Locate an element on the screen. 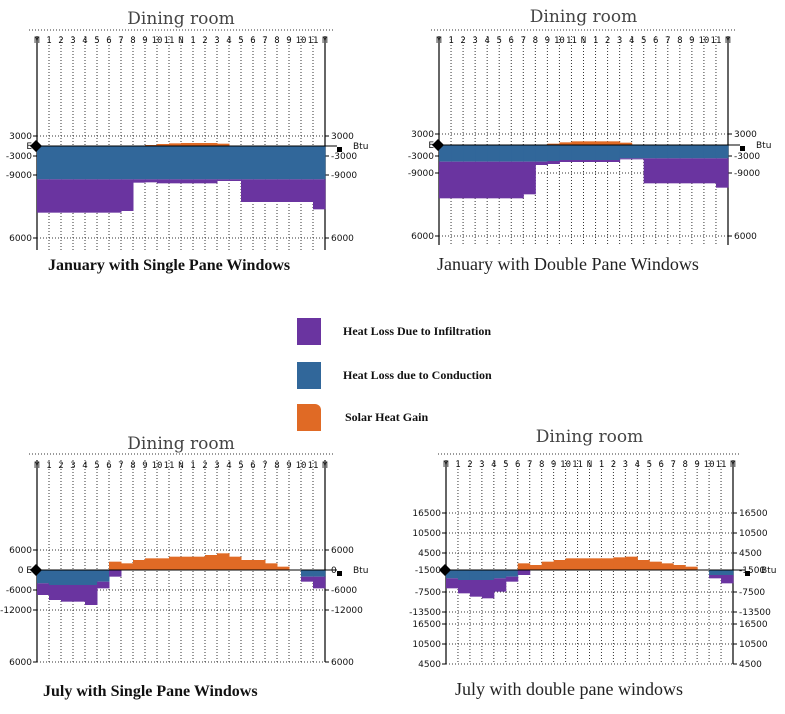 The height and width of the screenshot is (714, 785). legend-swatch-infiltration is located at coordinates (309, 331).